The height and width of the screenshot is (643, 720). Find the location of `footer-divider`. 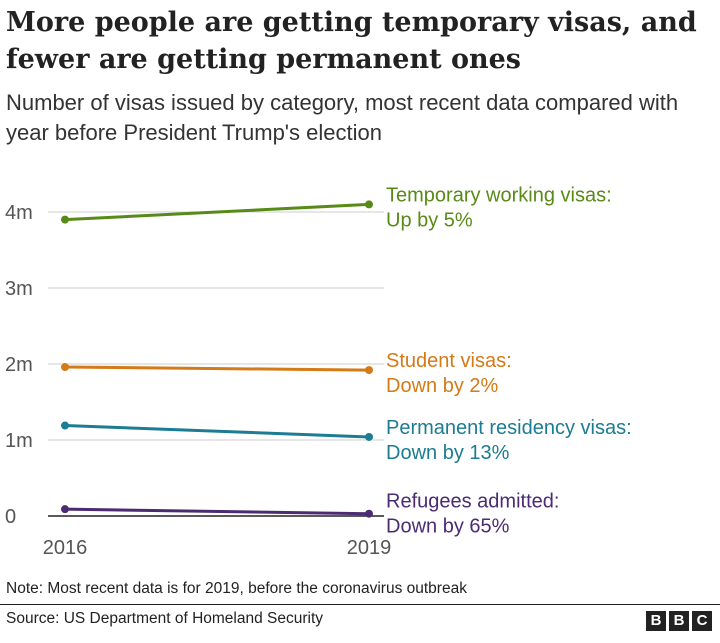

footer-divider is located at coordinates (360, 604).